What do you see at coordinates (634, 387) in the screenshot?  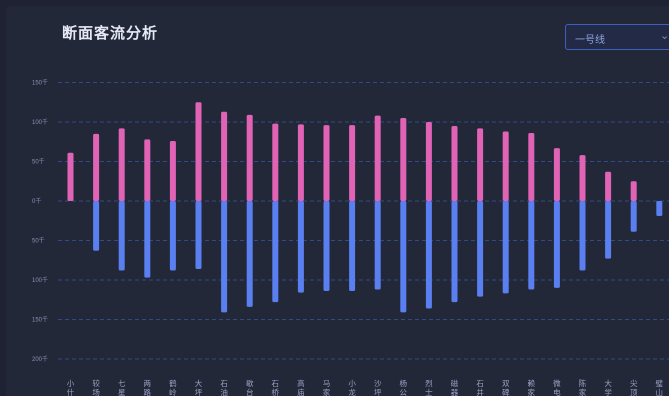 I see `x-category-label: 尖顶` at bounding box center [634, 387].